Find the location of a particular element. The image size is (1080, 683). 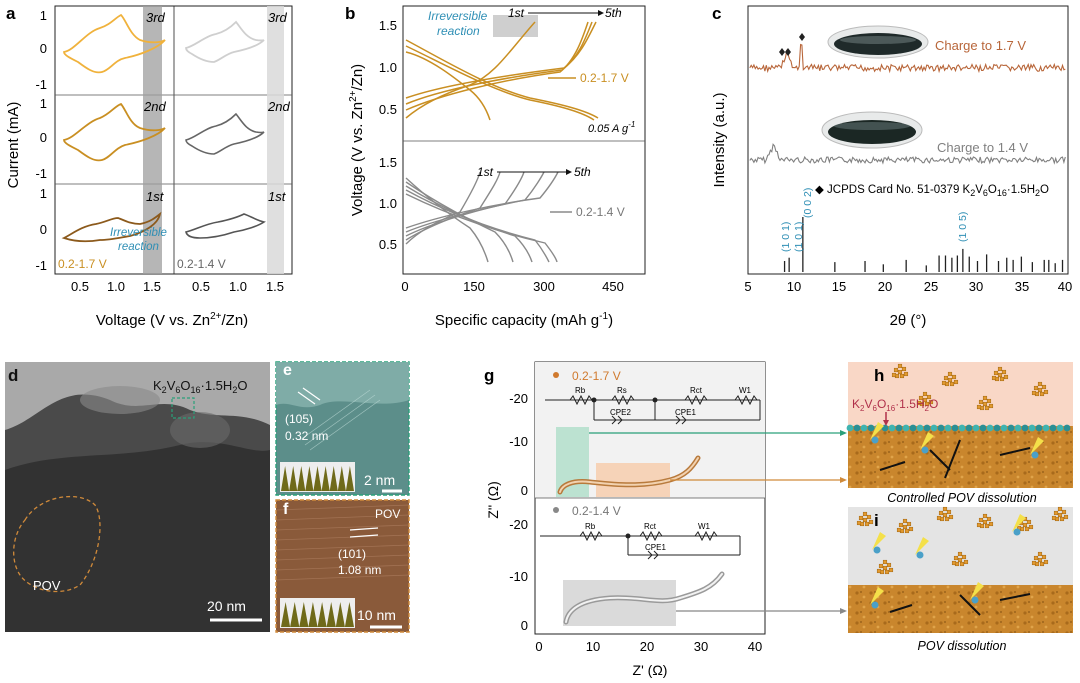

ytick: 1.0 is located at coordinates (388, 67).